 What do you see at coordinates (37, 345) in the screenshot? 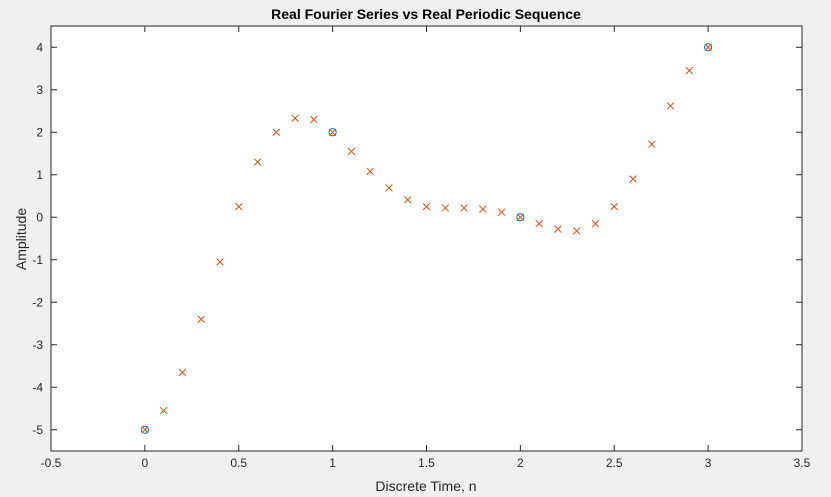
I see `y-tick-label: -3` at bounding box center [37, 345].